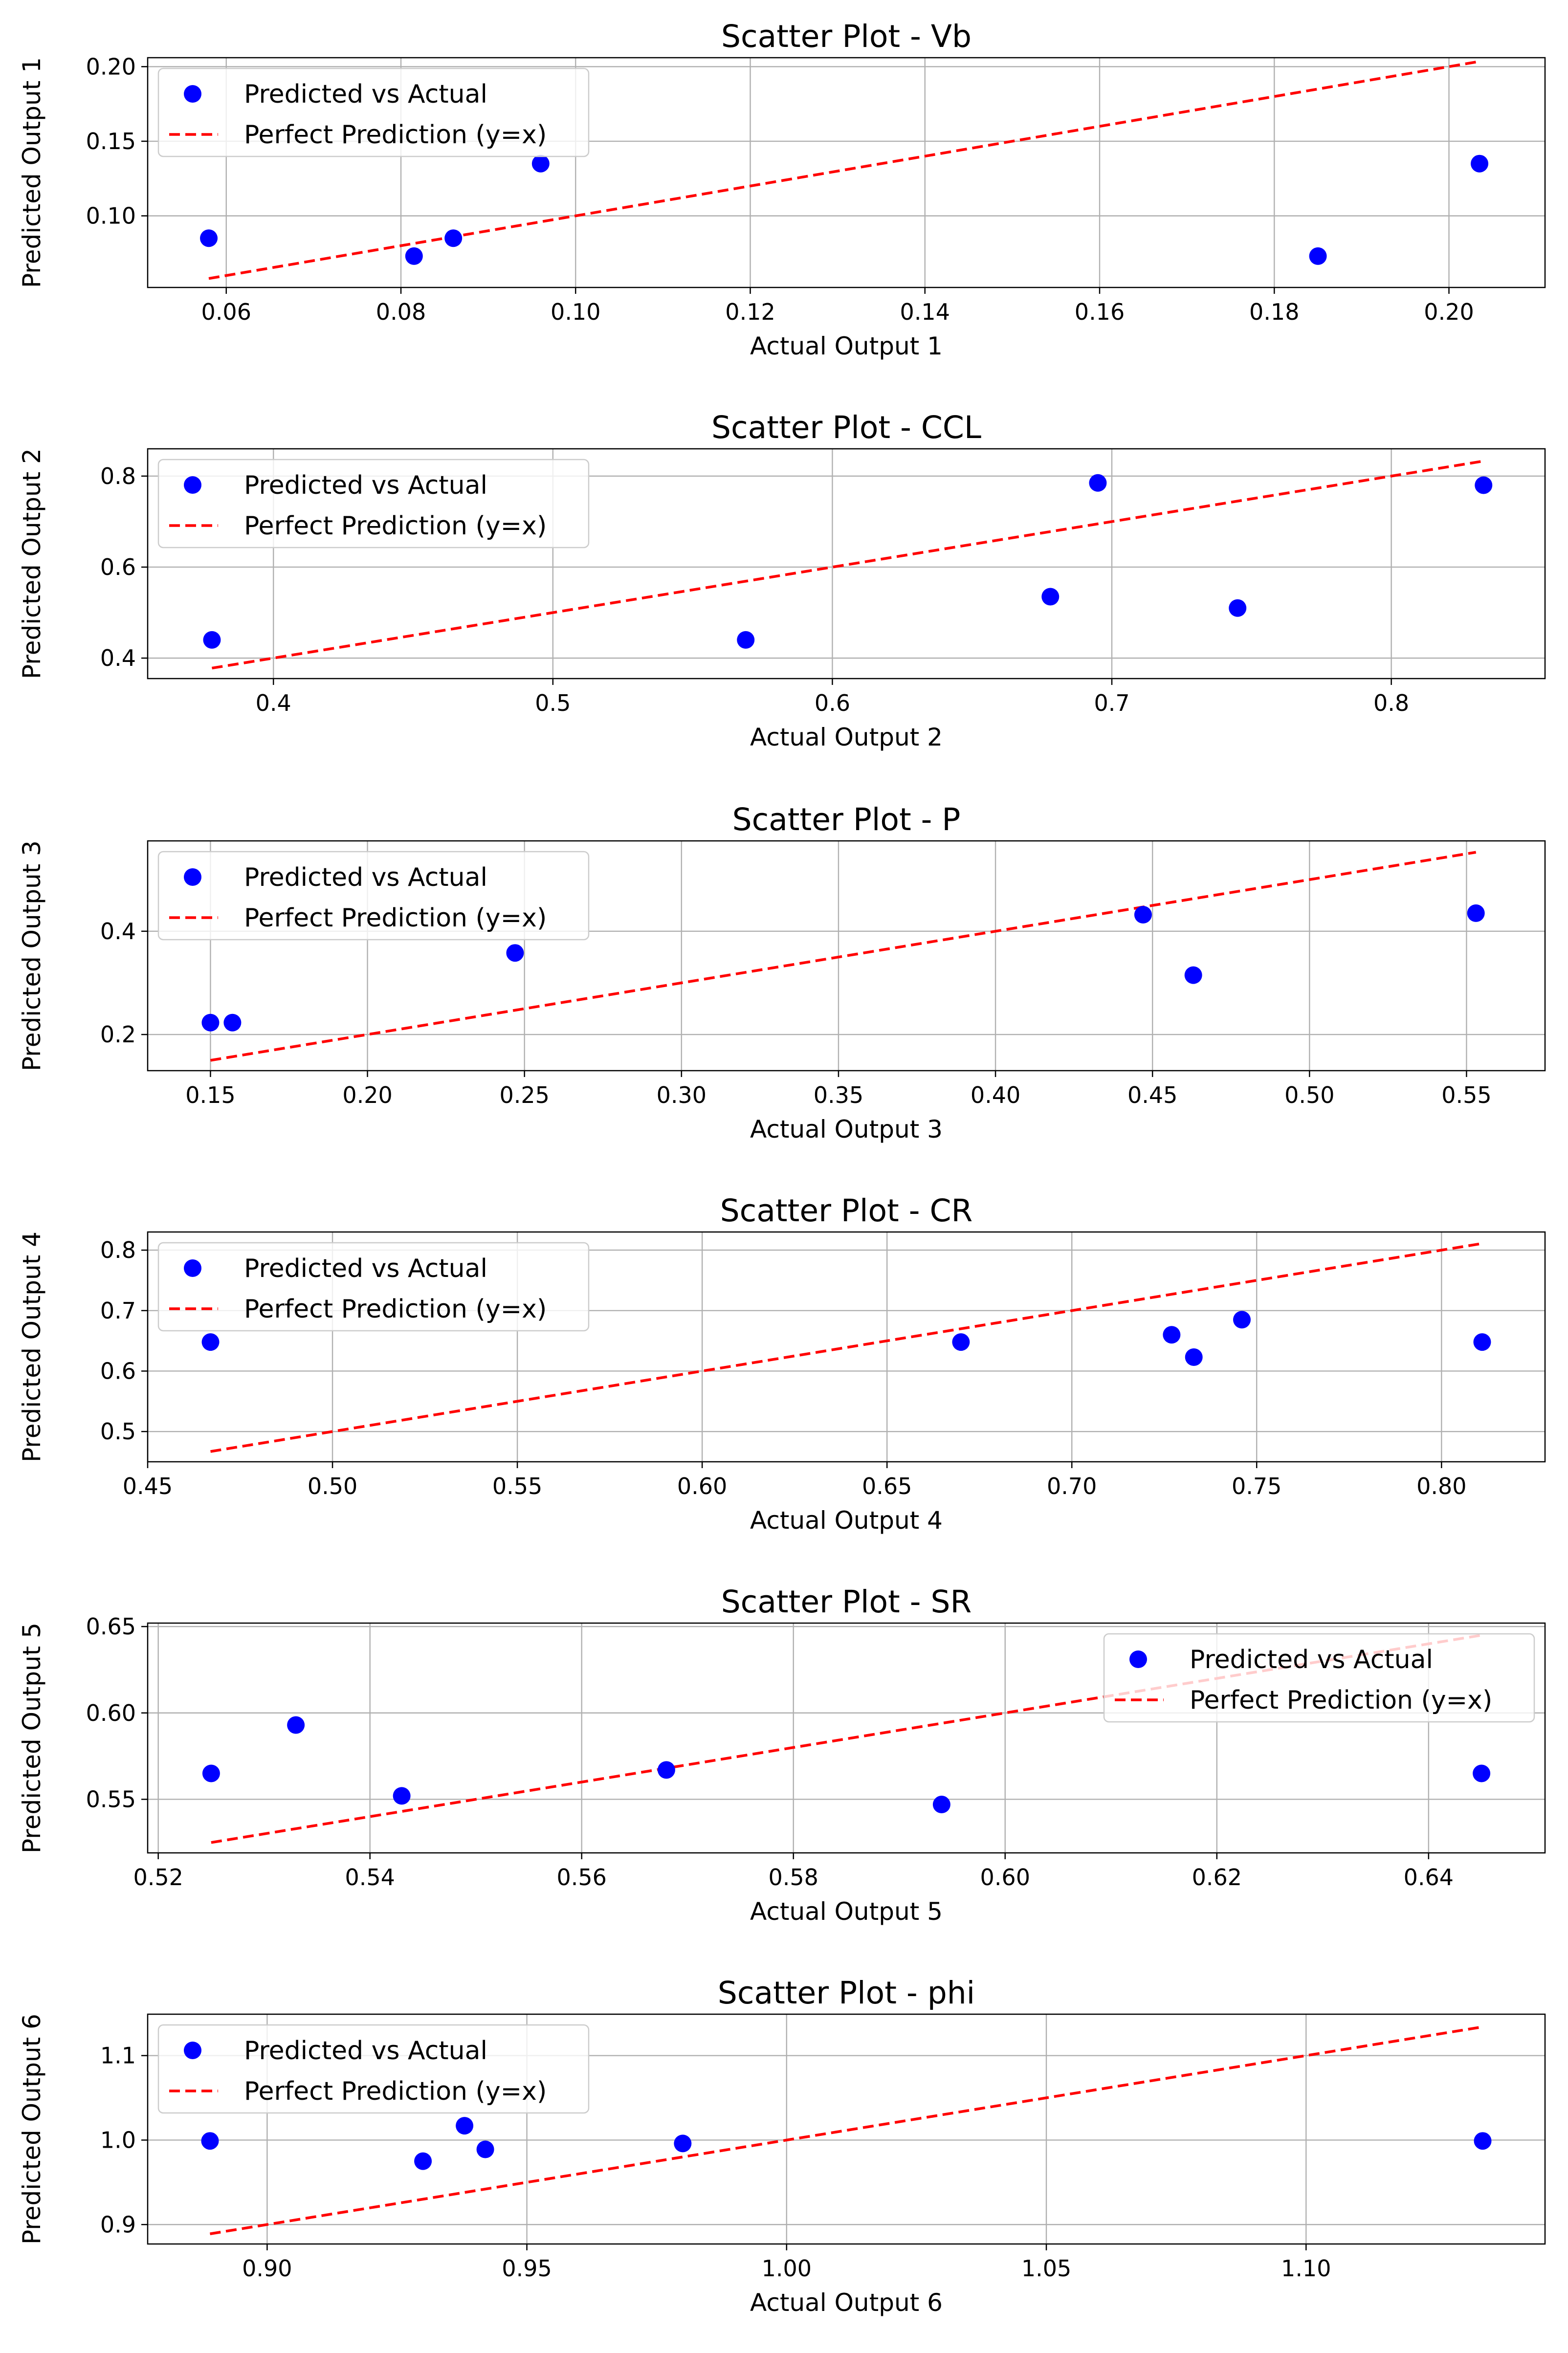 This screenshot has height=2353, width=1568. I want to click on x-tick-label: 0.40, so click(995, 1095).